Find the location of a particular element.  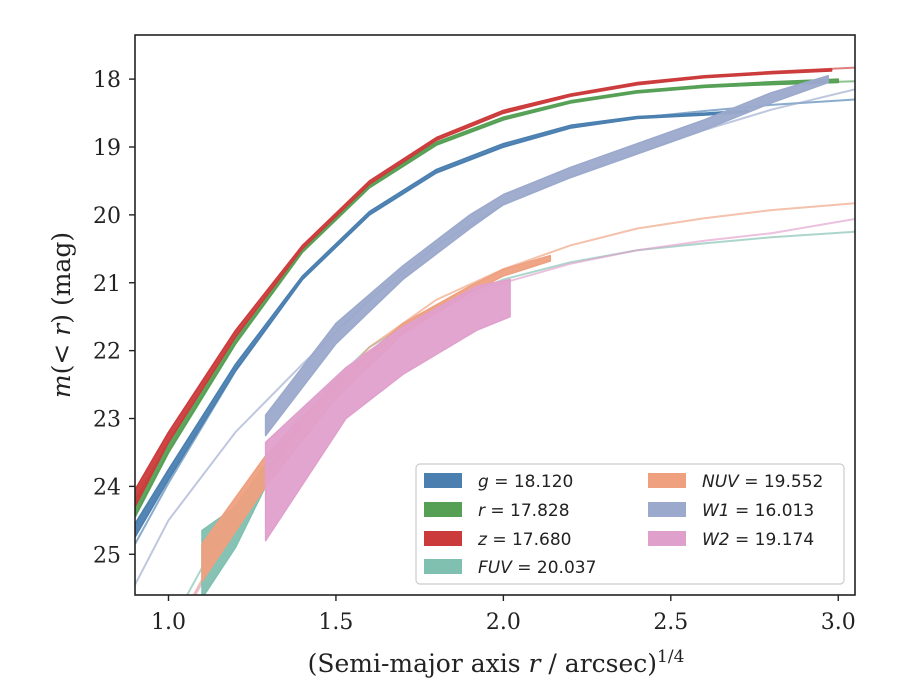

legend-label: FUV = 20.037 is located at coordinates (537, 568).